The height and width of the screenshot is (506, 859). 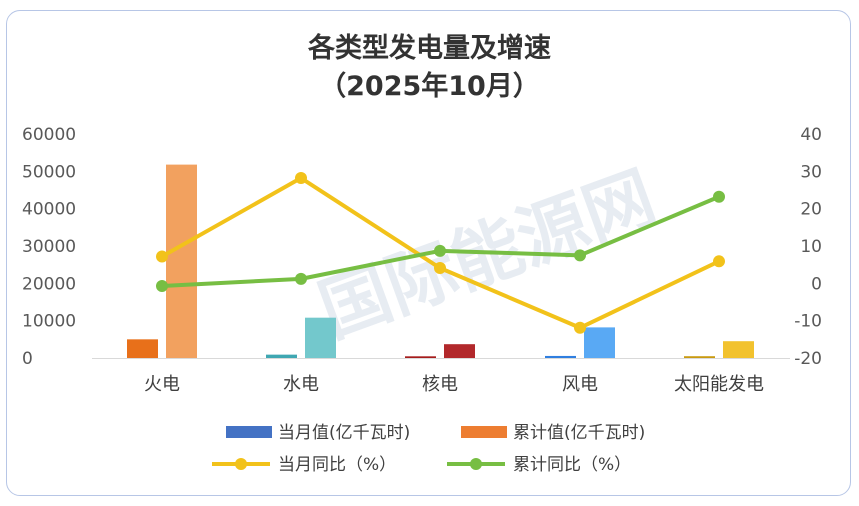 I want to click on legend-label: 当月同比（%）, so click(x=337, y=465).